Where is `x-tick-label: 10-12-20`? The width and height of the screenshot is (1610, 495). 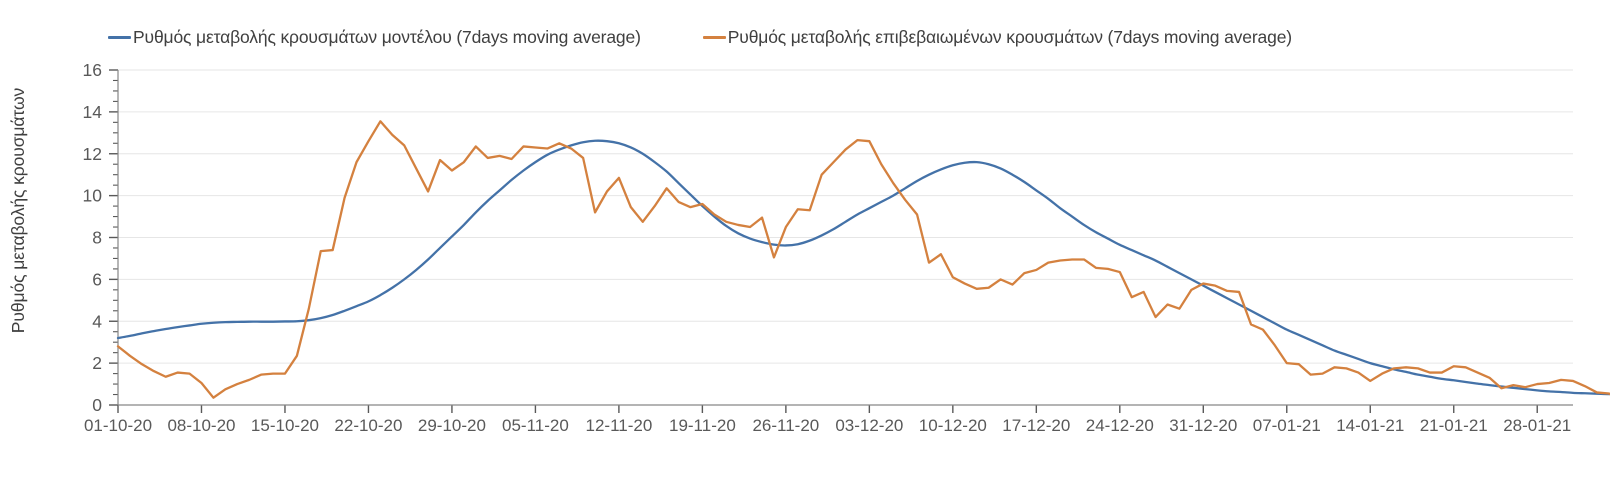
x-tick-label: 10-12-20 is located at coordinates (953, 425).